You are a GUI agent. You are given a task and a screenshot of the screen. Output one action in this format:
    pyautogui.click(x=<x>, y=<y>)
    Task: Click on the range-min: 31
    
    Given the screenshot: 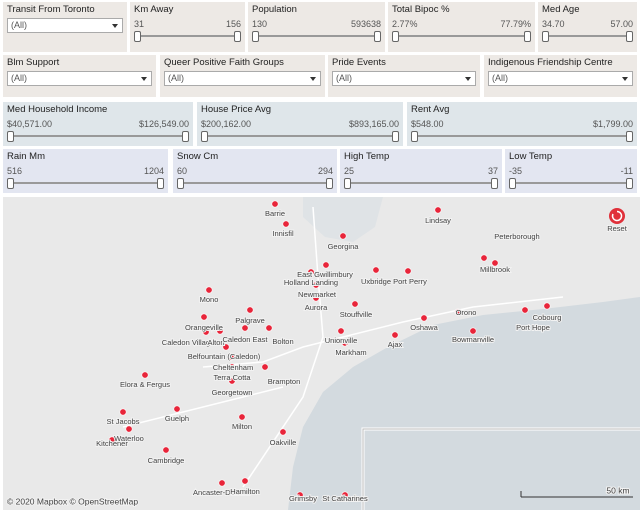 What is the action you would take?
    pyautogui.click(x=139, y=24)
    